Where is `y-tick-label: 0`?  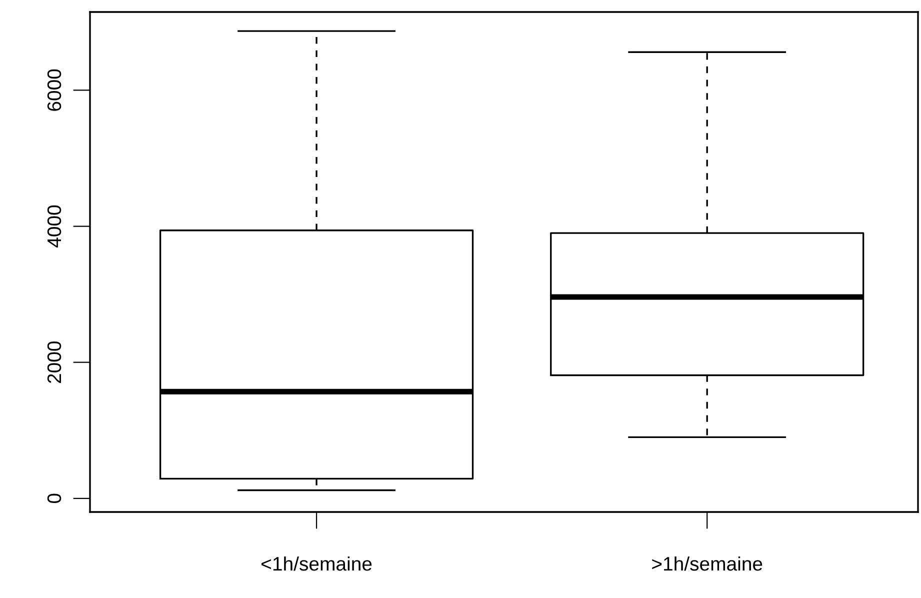 y-tick-label: 0 is located at coordinates (54, 499).